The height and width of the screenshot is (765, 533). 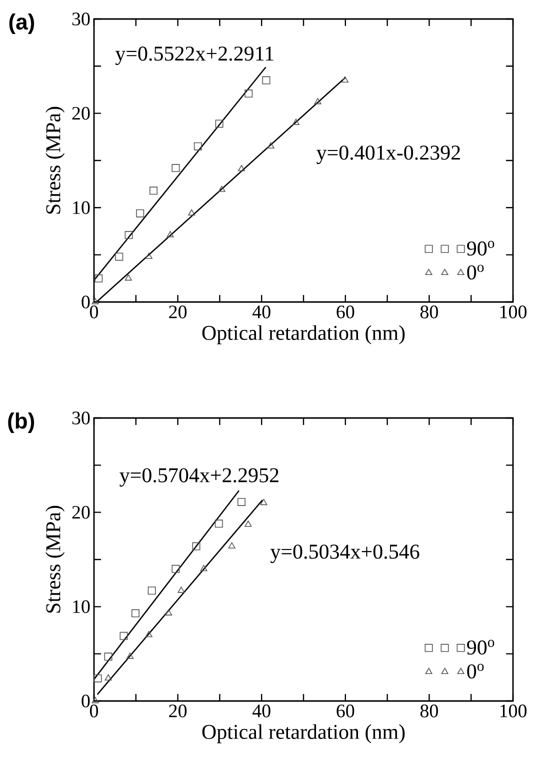 I want to click on annotation: y=0.5704x+2.2952, so click(x=199, y=477).